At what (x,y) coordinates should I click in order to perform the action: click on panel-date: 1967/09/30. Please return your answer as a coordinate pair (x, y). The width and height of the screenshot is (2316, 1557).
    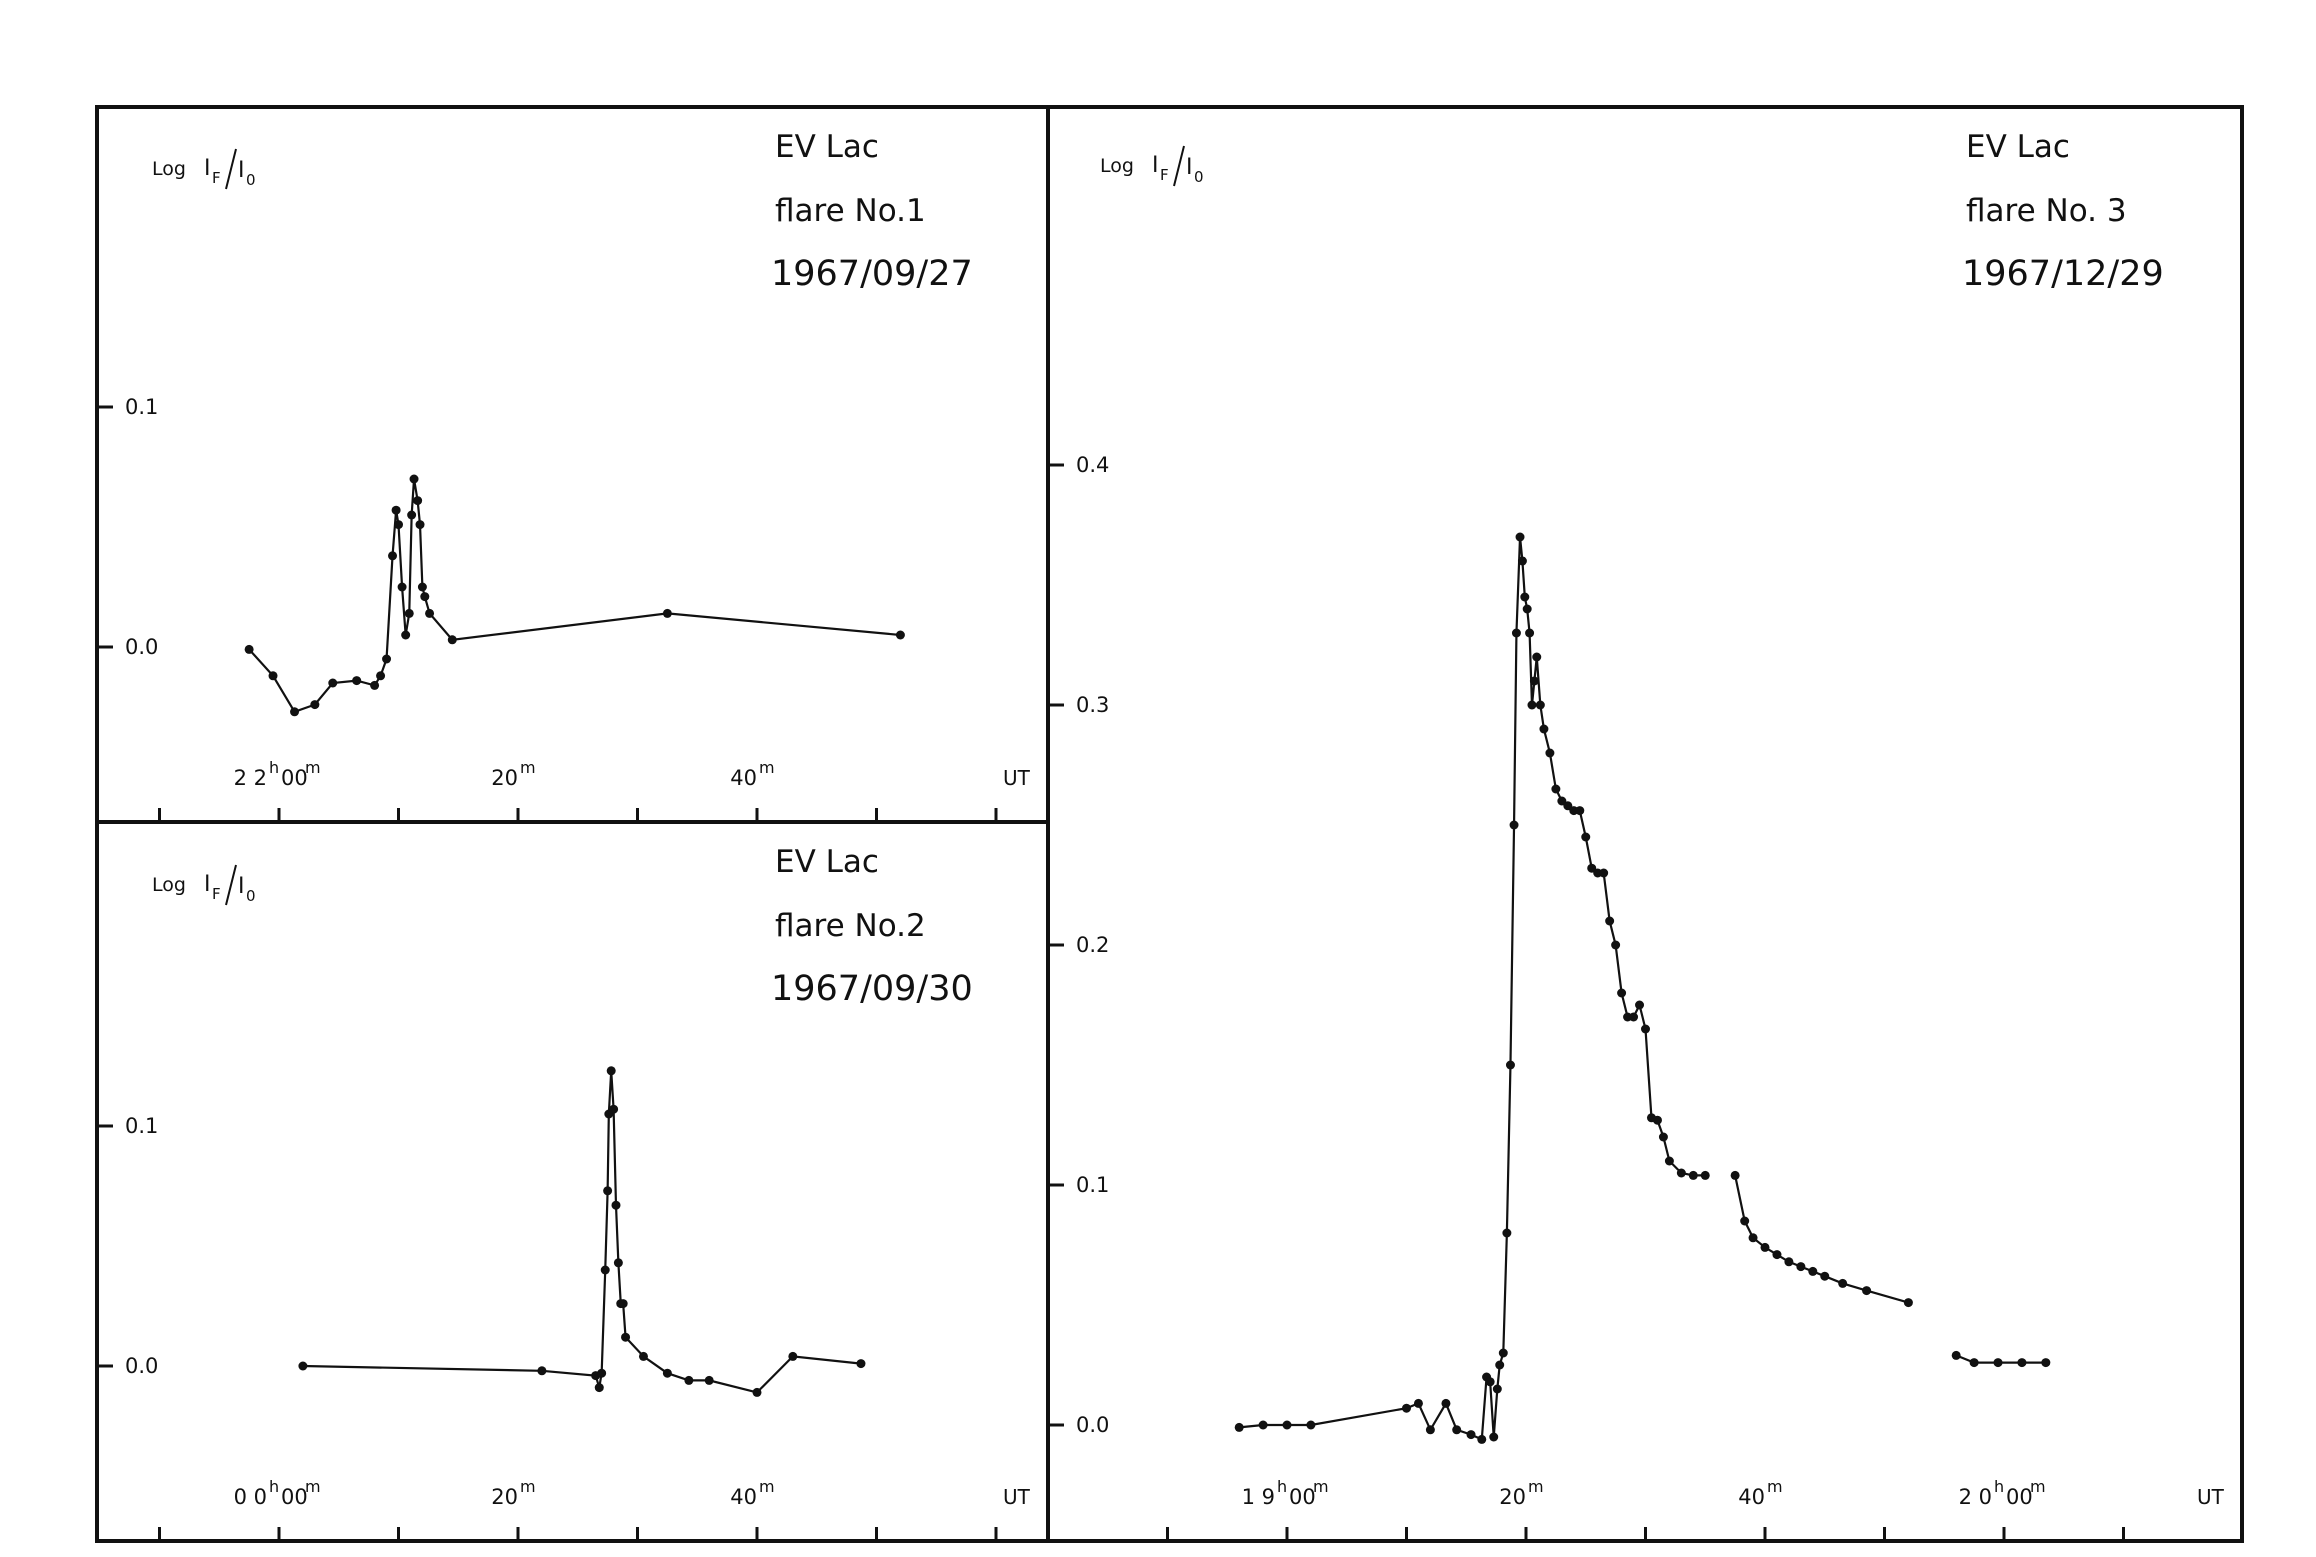
    Looking at the image, I should click on (872, 989).